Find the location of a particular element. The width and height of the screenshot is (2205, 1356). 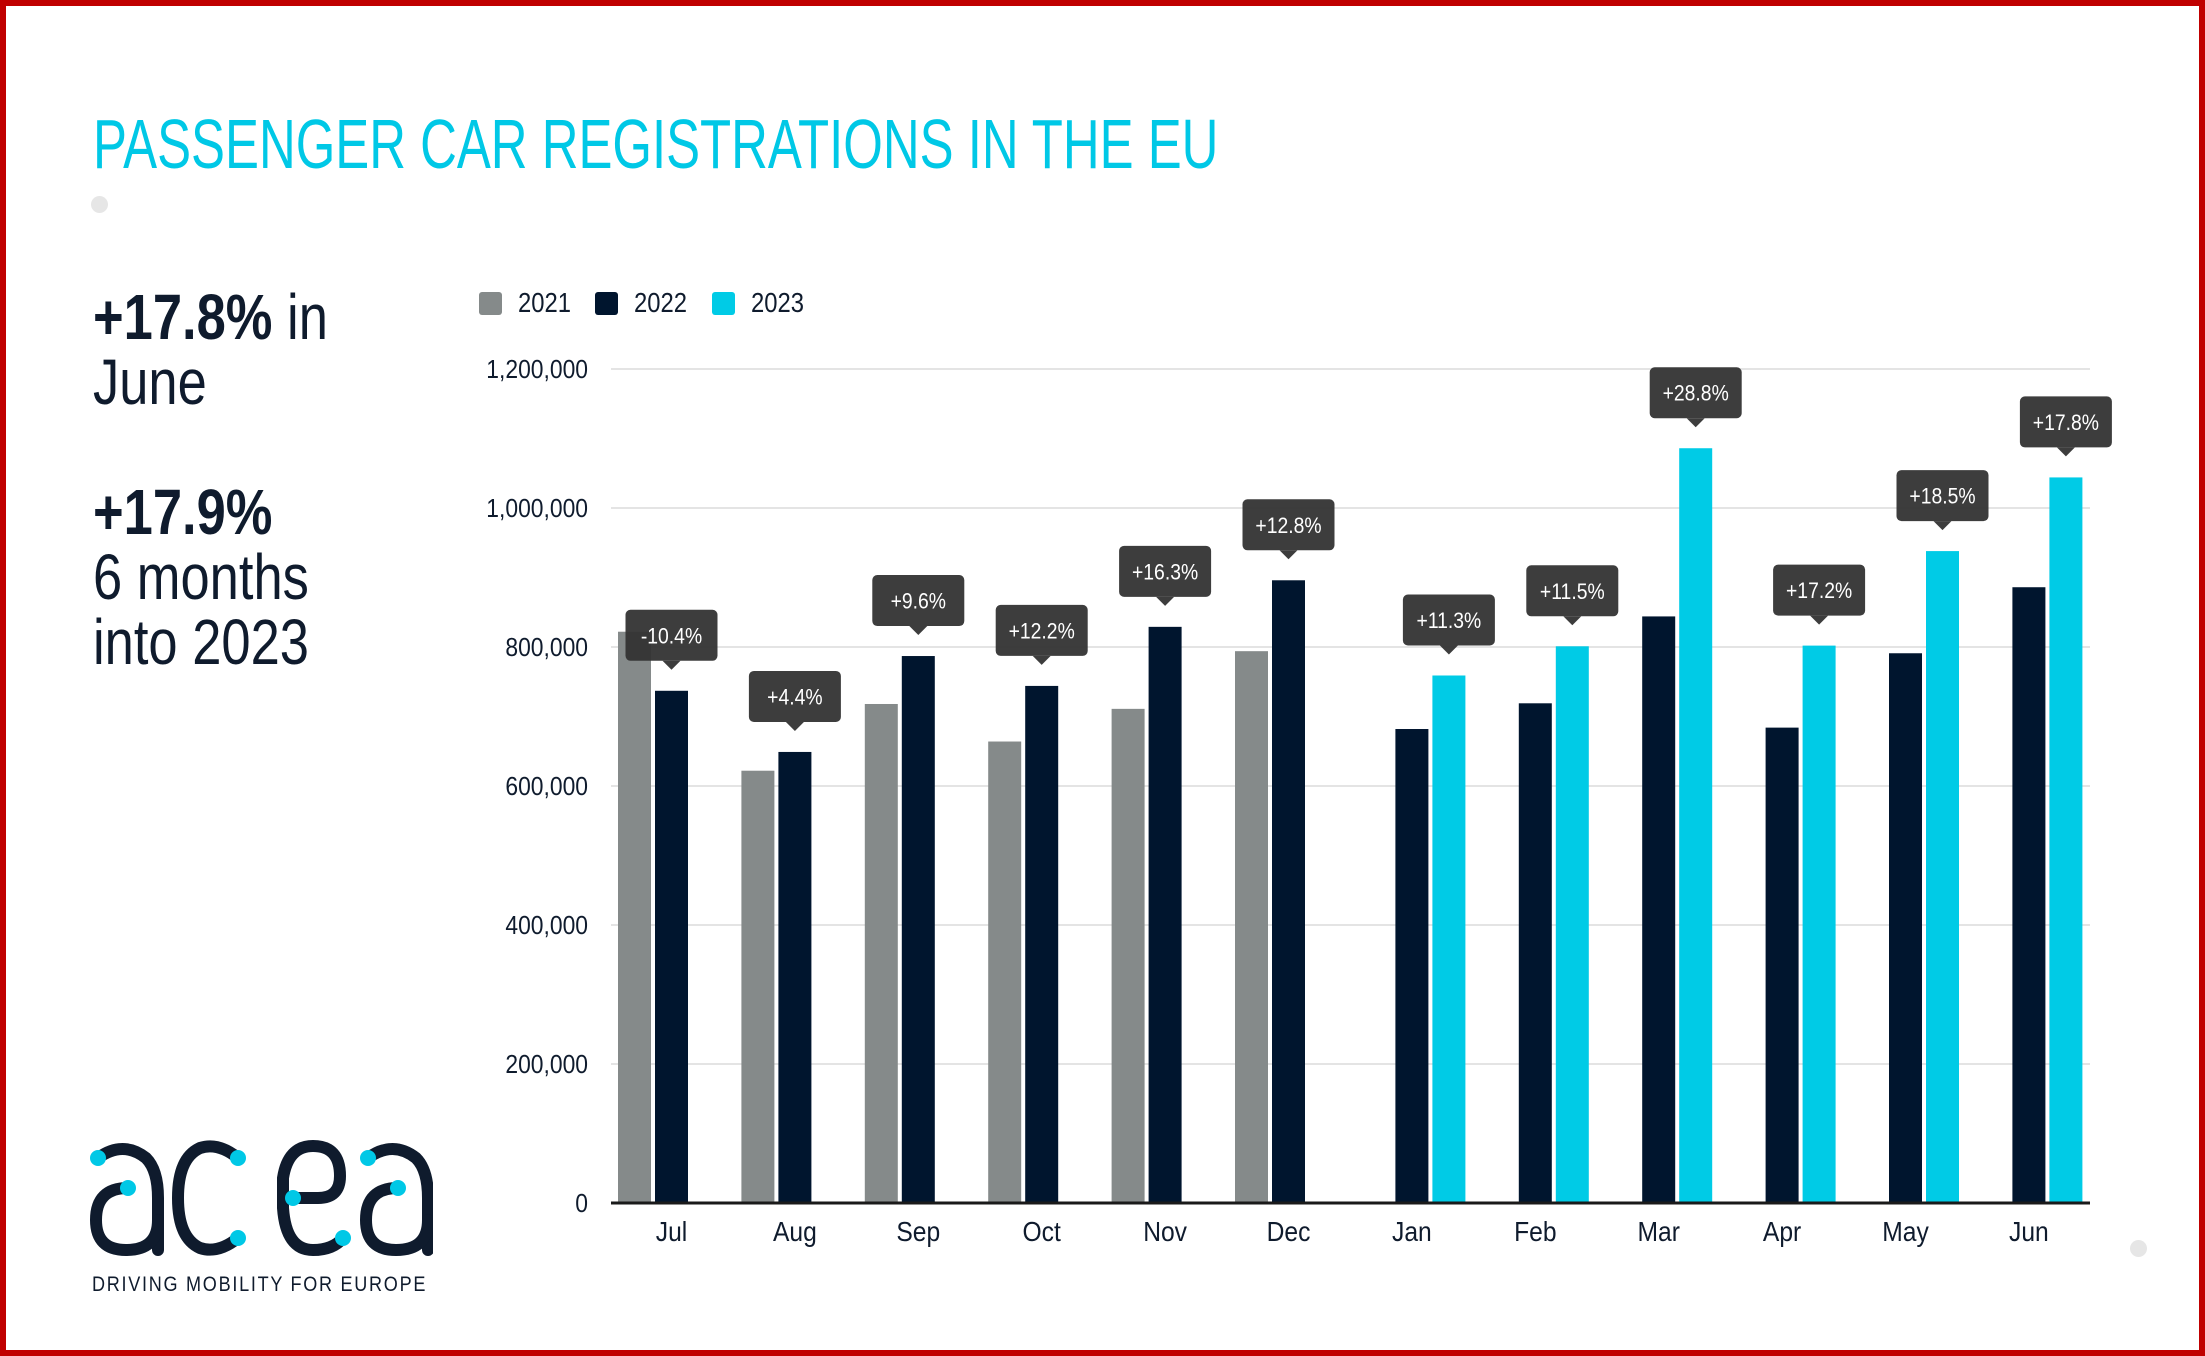

y-tick-label: 0 is located at coordinates (581, 1204).